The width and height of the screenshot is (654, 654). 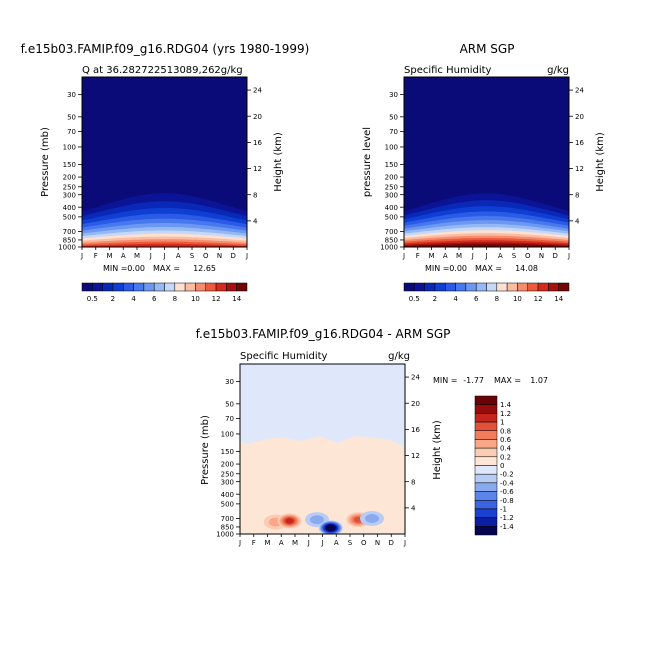 What do you see at coordinates (175, 299) in the screenshot?
I see `colorbar-label: 8` at bounding box center [175, 299].